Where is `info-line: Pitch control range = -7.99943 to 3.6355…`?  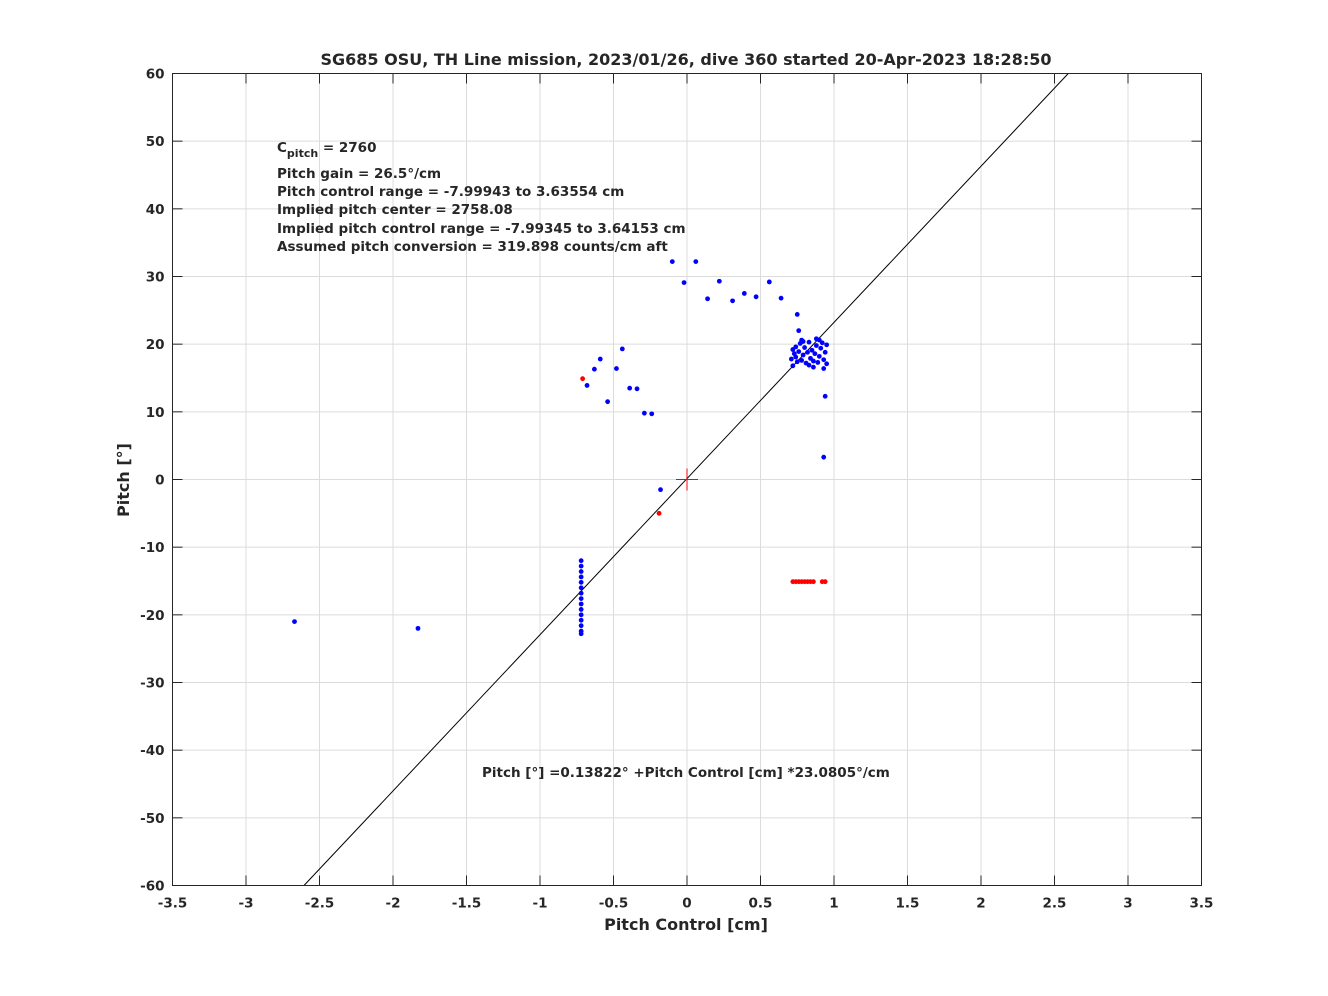
info-line: Pitch control range = -7.99943 to 3.6355… is located at coordinates (450, 192).